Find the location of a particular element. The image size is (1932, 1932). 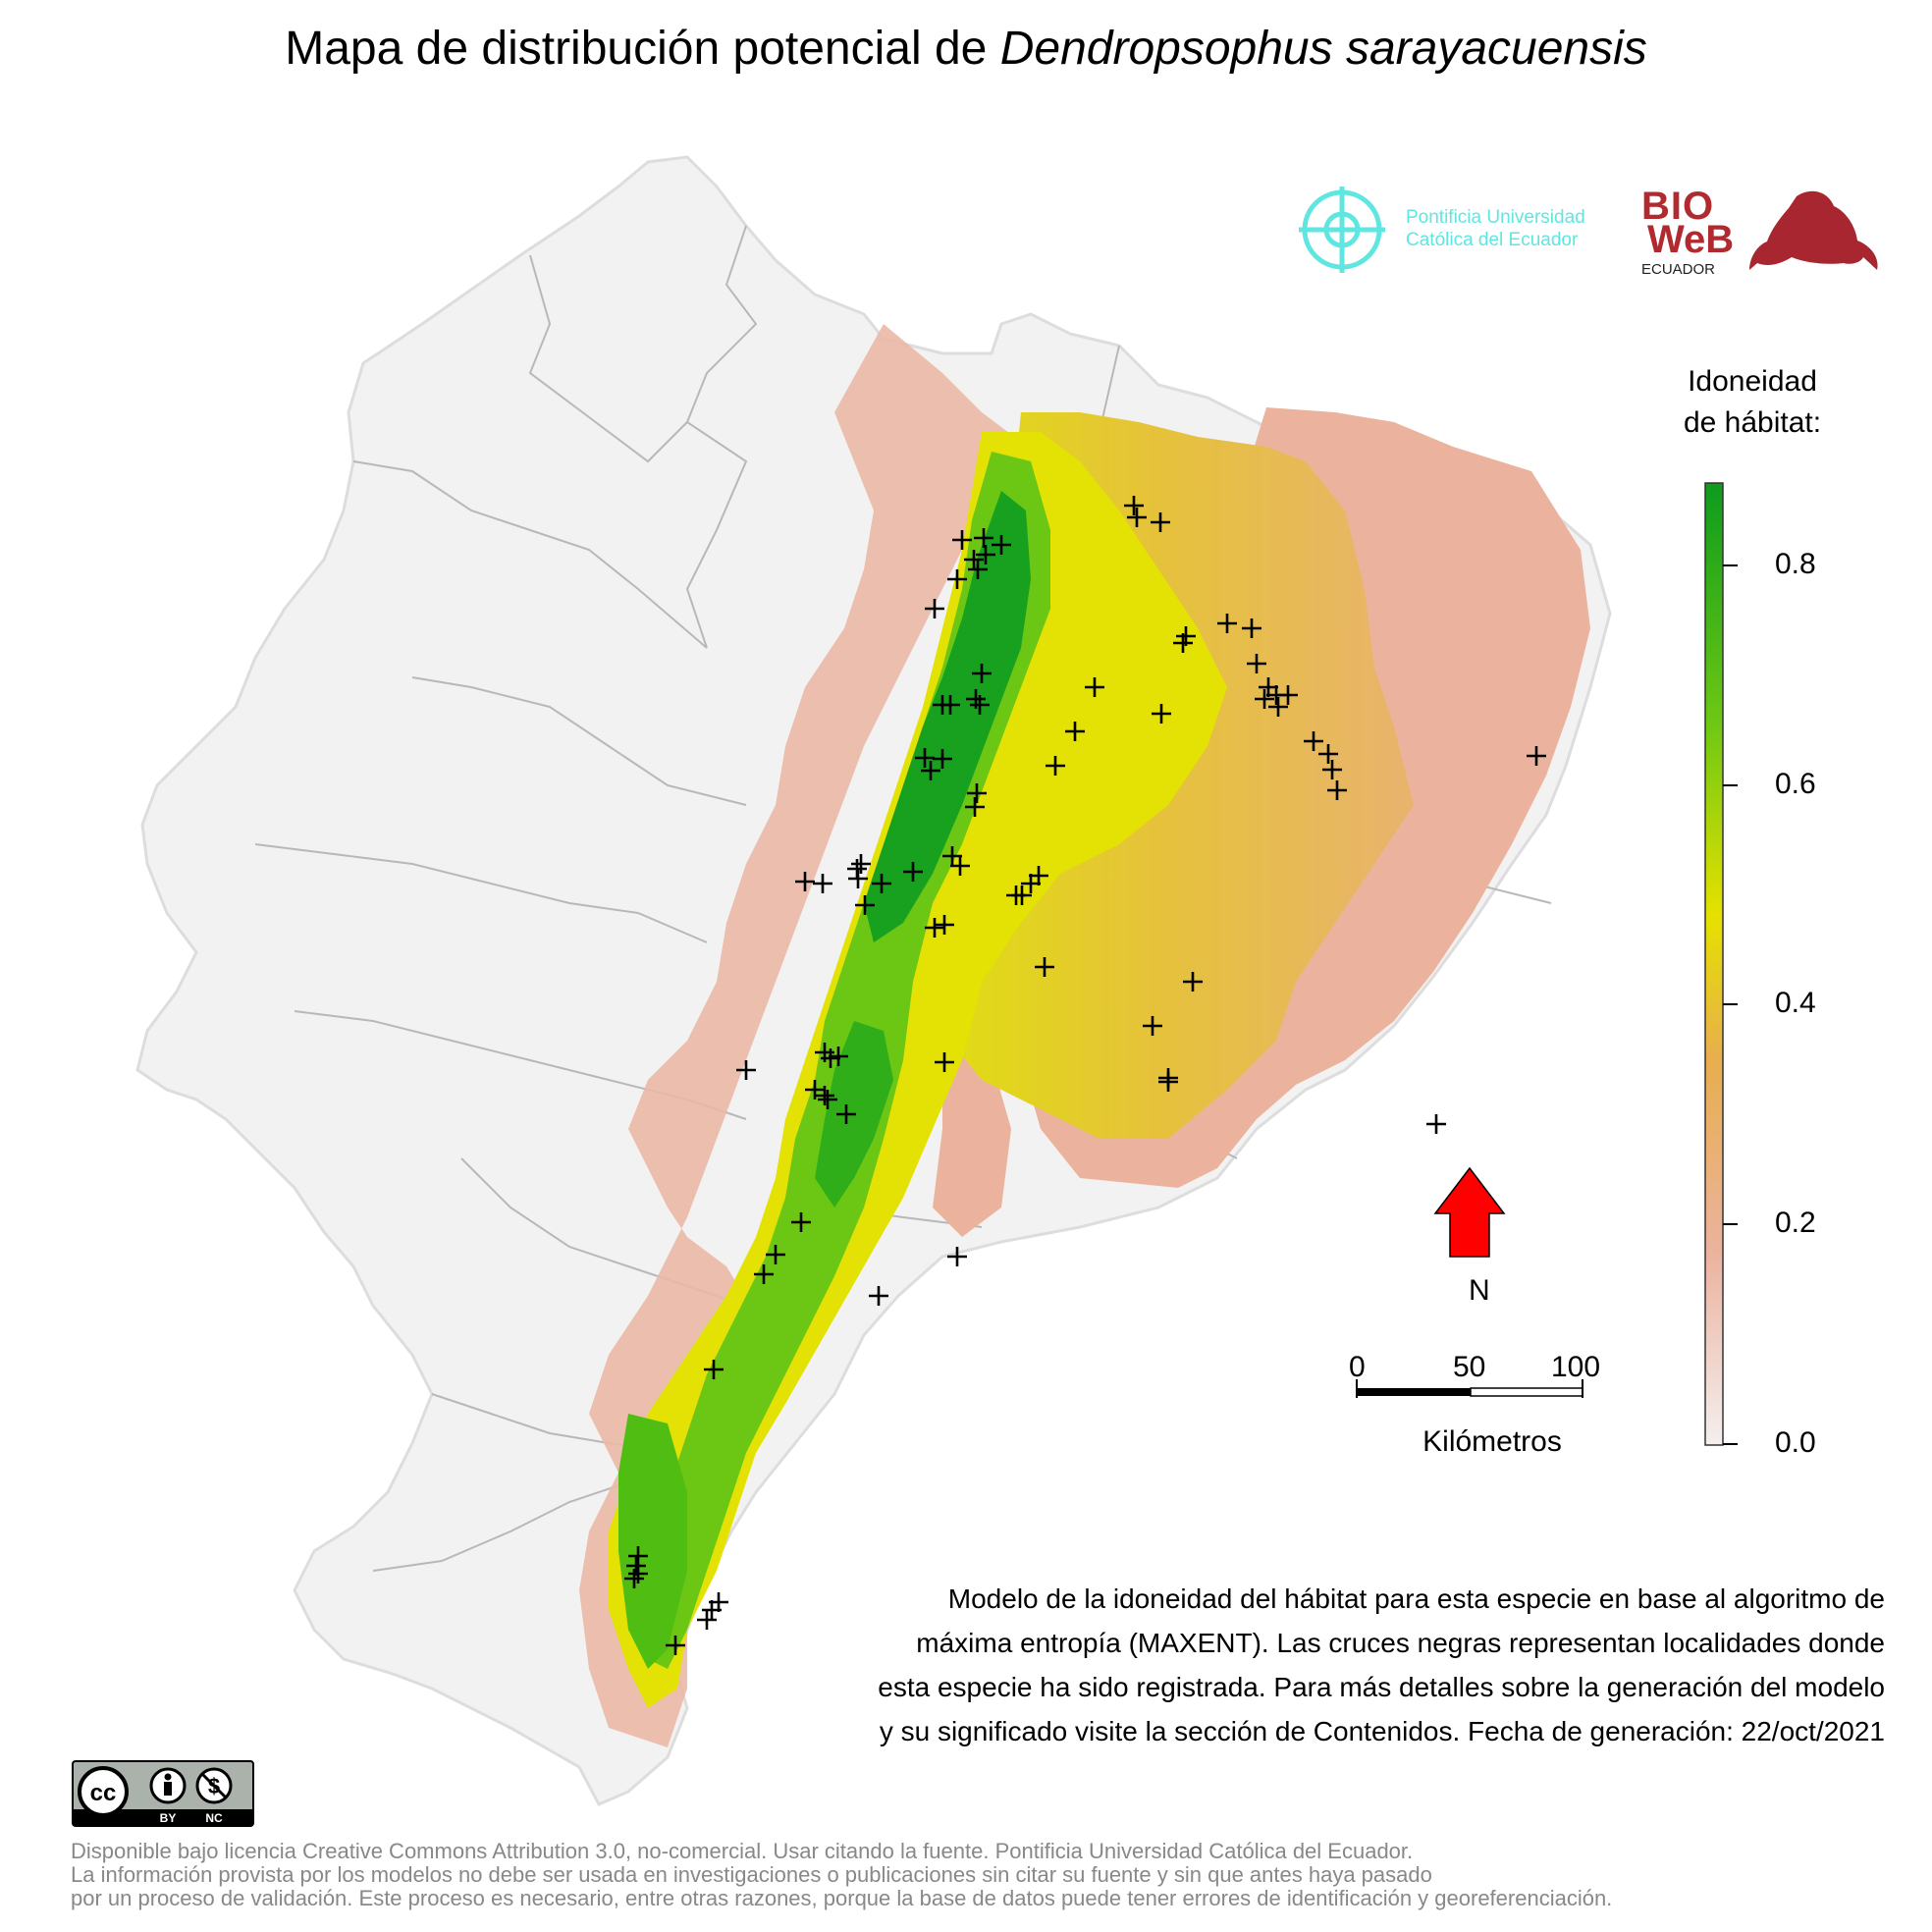

legend-tick-label: 0.4 is located at coordinates (1795, 1003).